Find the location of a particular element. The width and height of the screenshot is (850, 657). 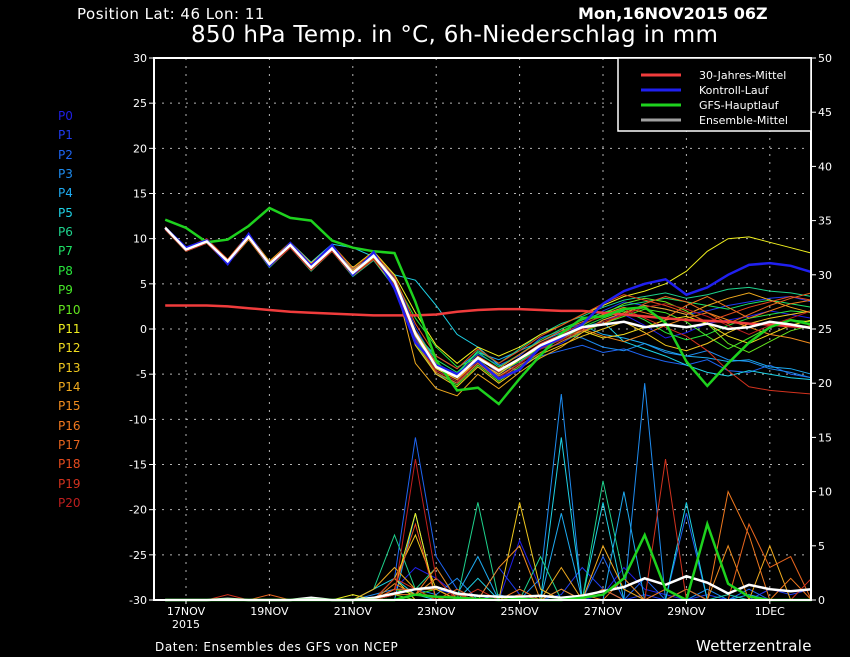

member-label-p19: P19 is located at coordinates (69, 483).